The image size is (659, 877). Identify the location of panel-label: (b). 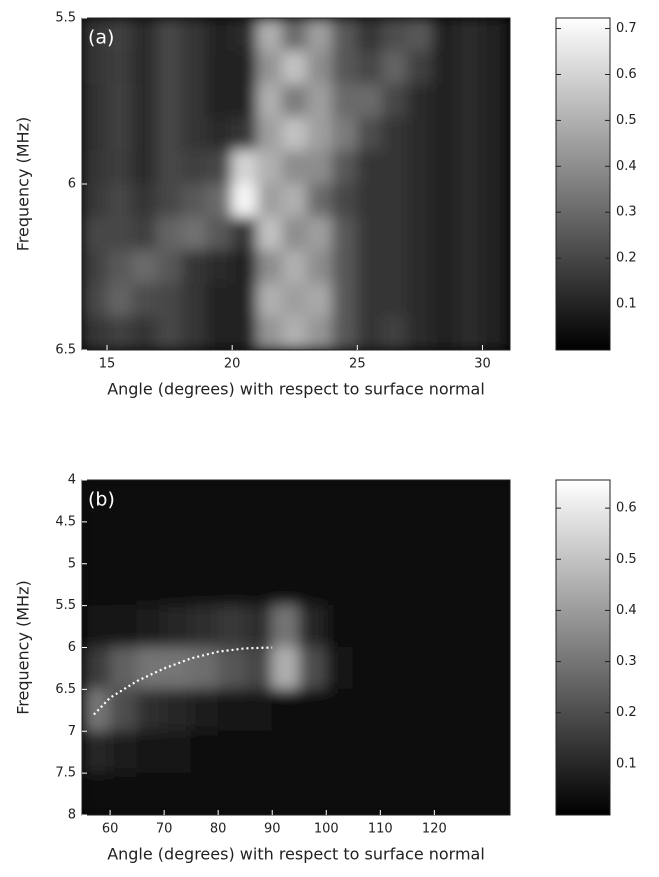
(101, 500).